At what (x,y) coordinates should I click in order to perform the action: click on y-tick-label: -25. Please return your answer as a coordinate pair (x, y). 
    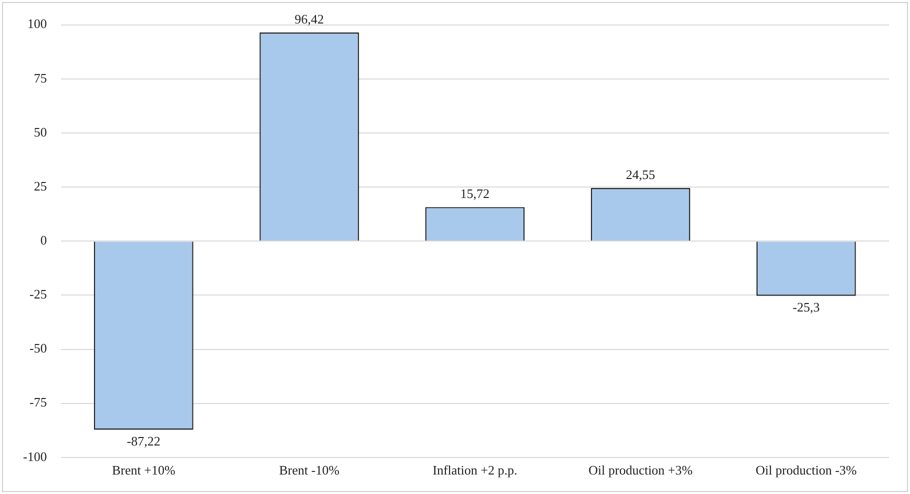
    Looking at the image, I should click on (38, 294).